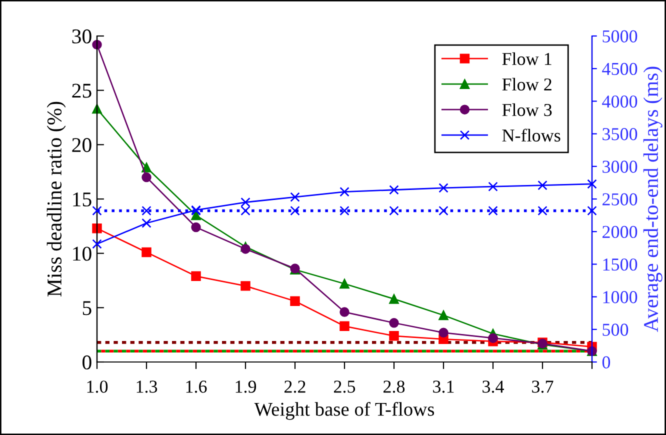 The height and width of the screenshot is (435, 666). I want to click on y2-tick-label: 4000, so click(620, 101).